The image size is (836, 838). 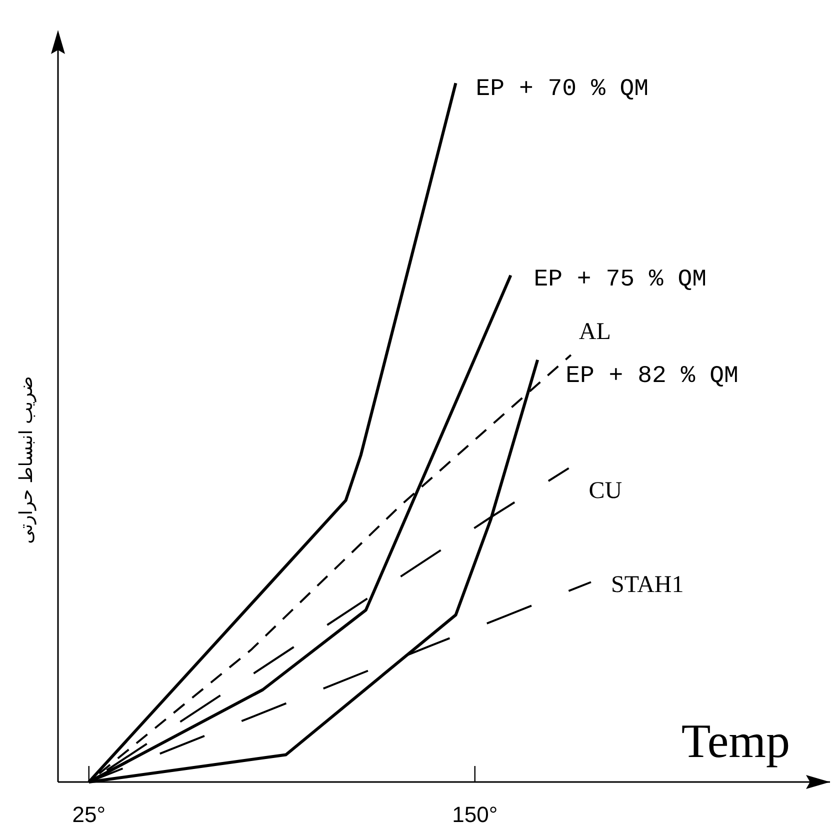 I want to click on x-tick-label: 25°, so click(x=89, y=814).